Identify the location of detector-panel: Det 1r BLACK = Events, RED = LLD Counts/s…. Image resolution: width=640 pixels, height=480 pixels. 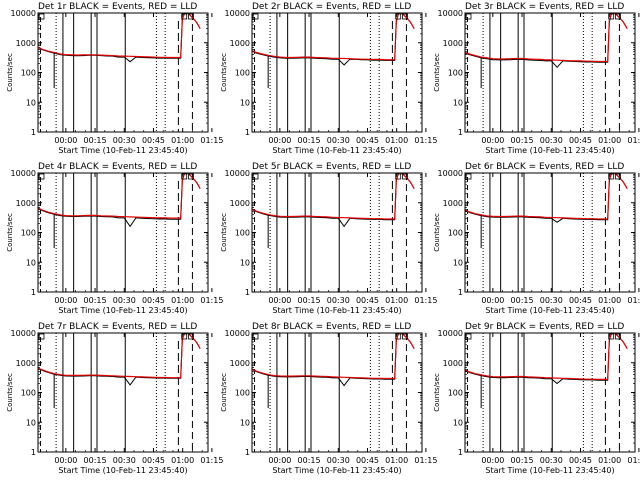
(114, 78).